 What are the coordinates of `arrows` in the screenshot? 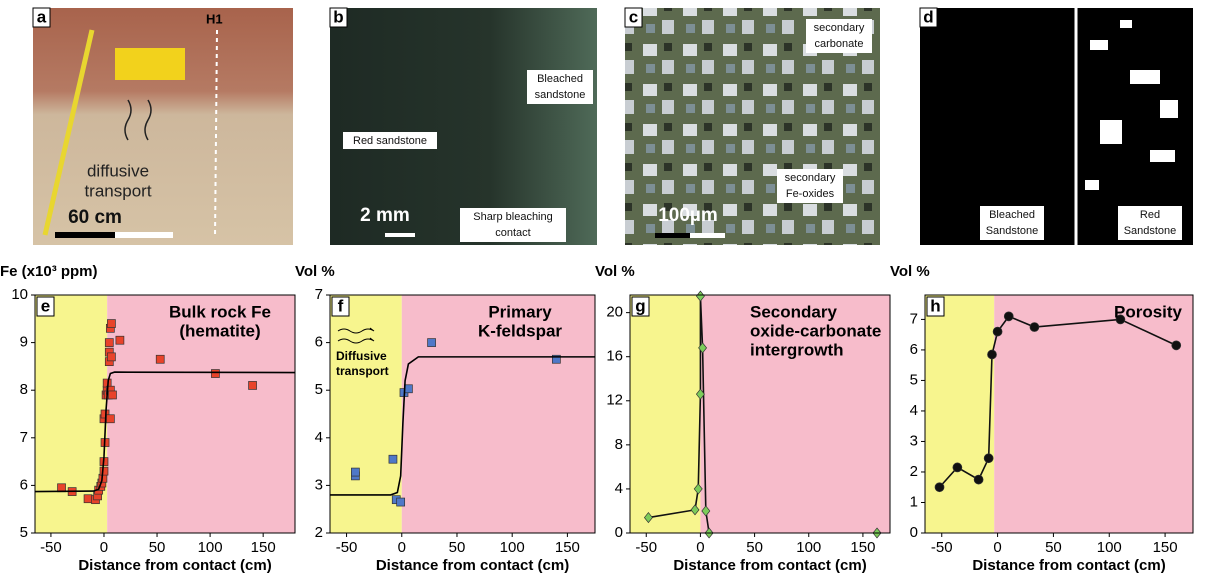 It's located at (138, 120).